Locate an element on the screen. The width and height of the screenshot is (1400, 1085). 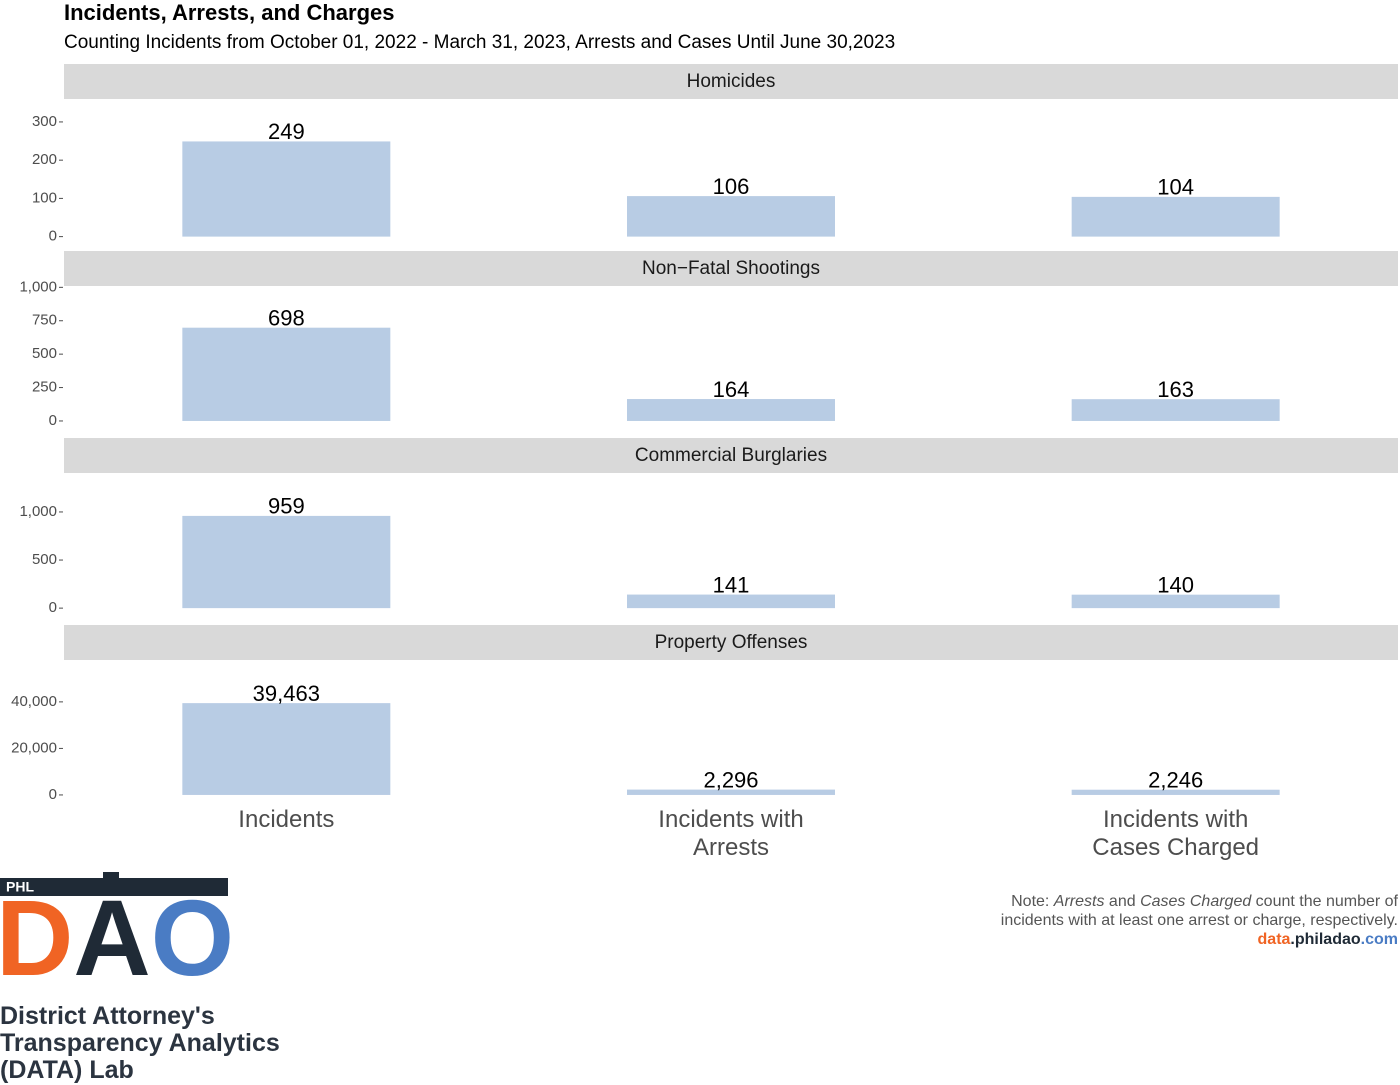
y-tick-label: 200 is located at coordinates (44, 159).